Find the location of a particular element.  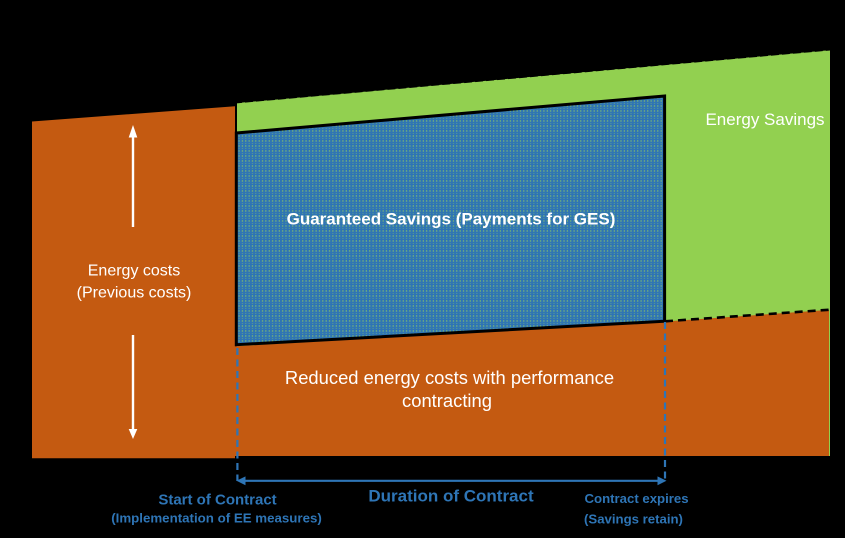

svg-text: contracting is located at coordinates (447, 400).